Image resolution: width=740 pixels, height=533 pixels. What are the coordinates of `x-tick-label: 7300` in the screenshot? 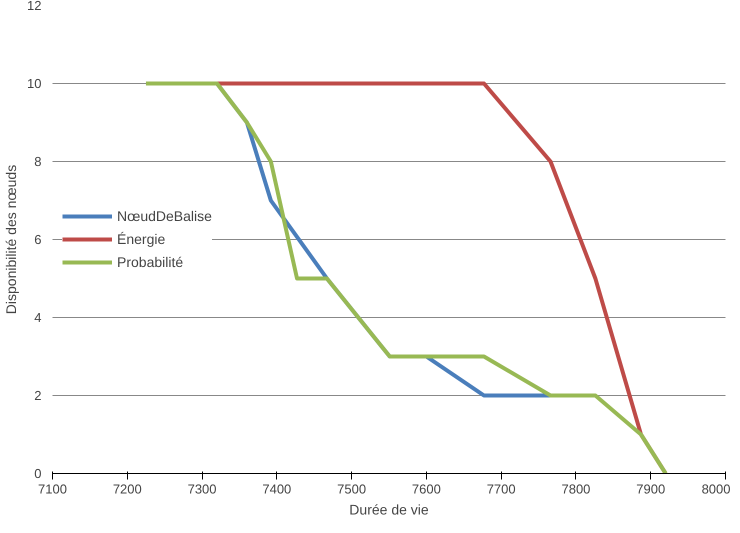 It's located at (202, 489).